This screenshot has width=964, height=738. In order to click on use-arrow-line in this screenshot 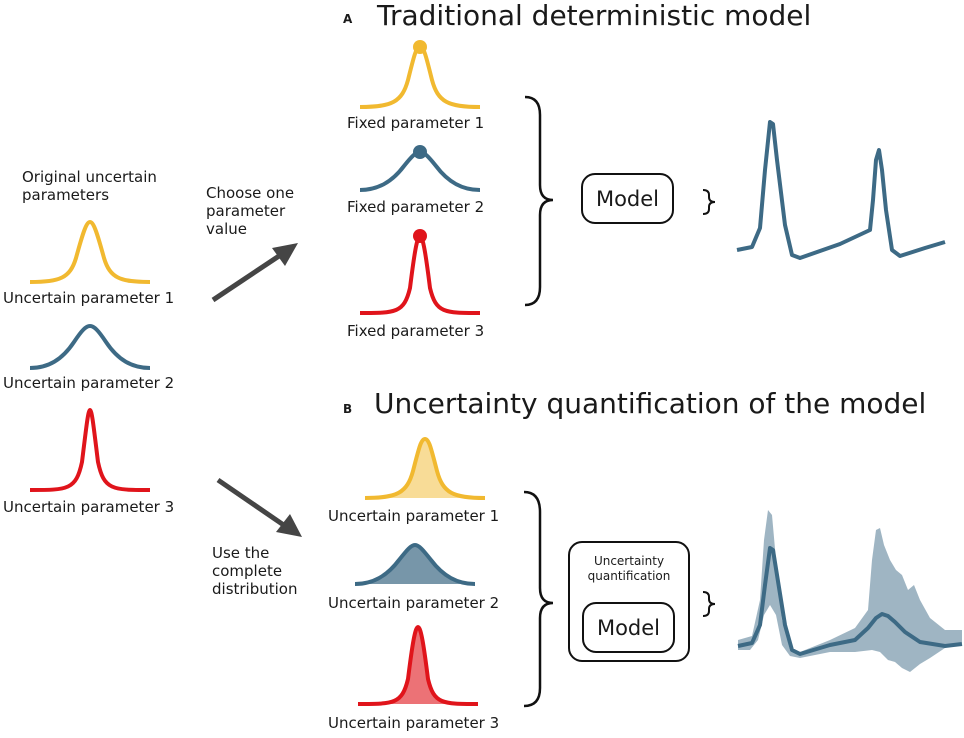, I will do `click(253, 504)`.